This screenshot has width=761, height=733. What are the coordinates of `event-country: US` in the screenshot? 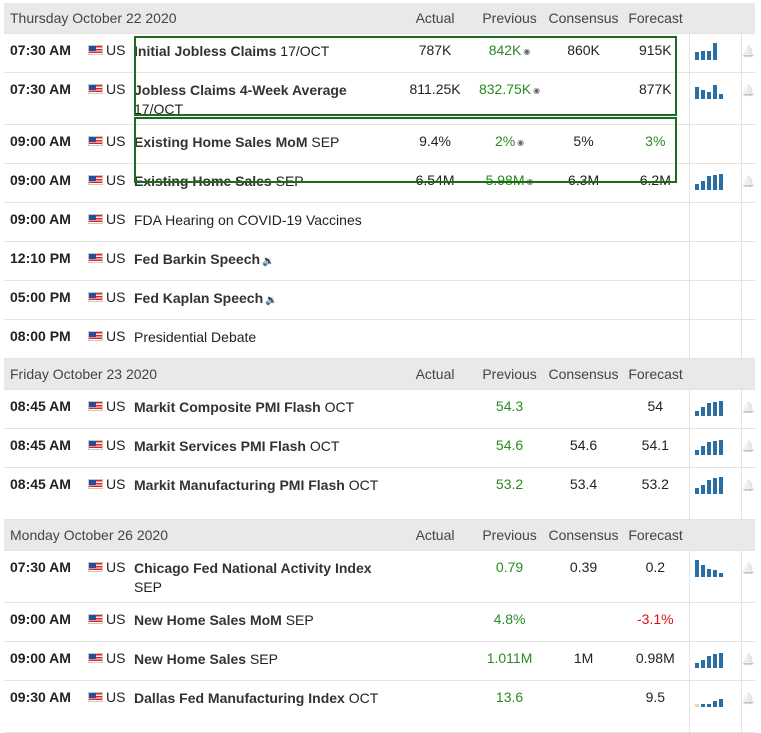 It's located at (120, 448).